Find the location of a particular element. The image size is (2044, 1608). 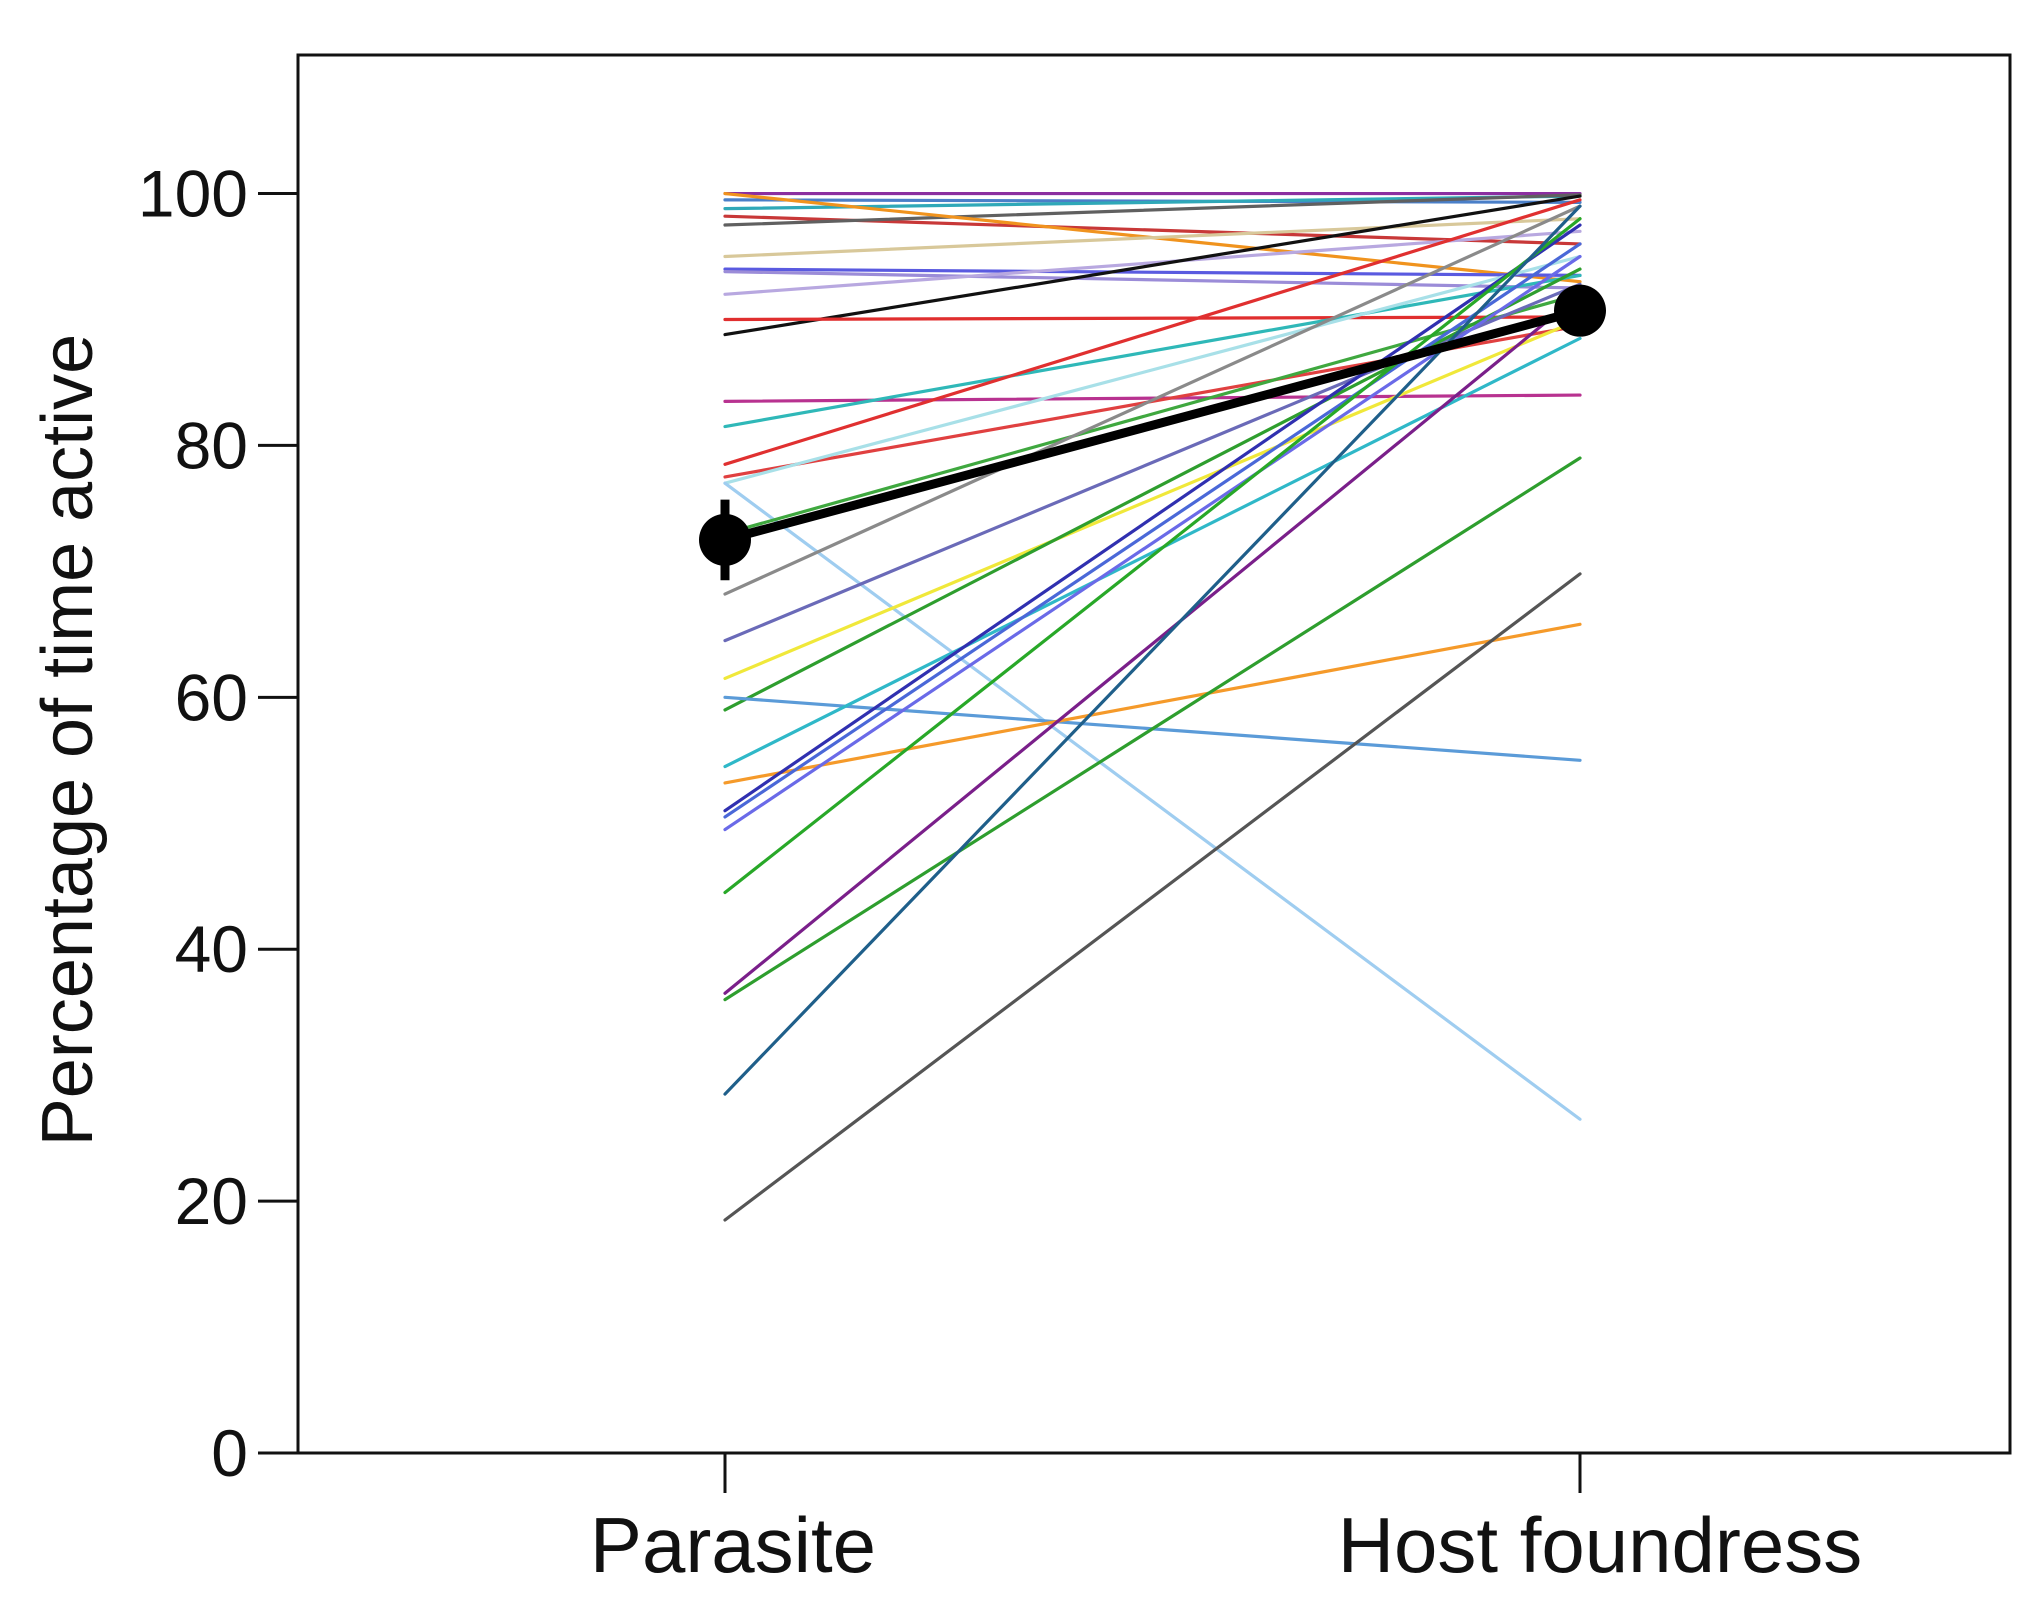

y-tick-label-80: 80 is located at coordinates (211, 445).